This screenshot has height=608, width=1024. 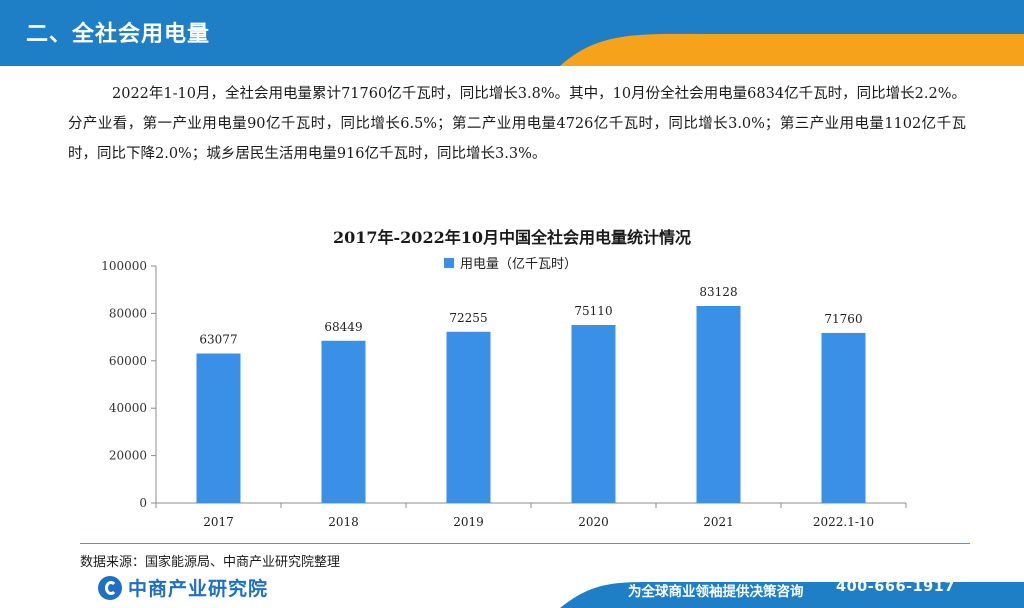 I want to click on y-tick-label: 20000, so click(x=128, y=456).